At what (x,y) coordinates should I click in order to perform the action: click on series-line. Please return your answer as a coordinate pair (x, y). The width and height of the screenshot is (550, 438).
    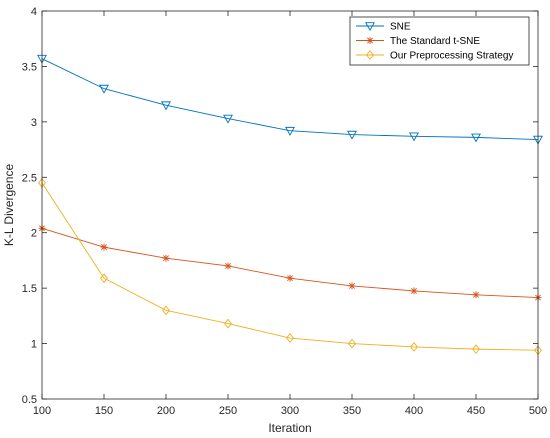
    Looking at the image, I should click on (290, 263).